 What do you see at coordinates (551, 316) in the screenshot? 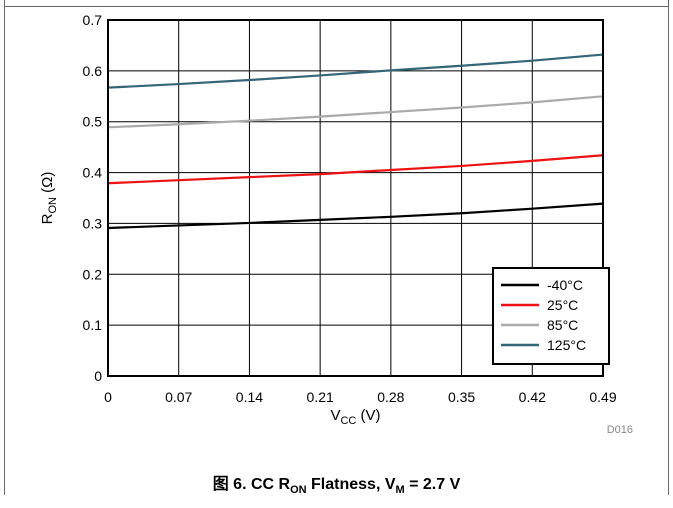
I see `legend: -40°C 25°C 85°C 125°C` at bounding box center [551, 316].